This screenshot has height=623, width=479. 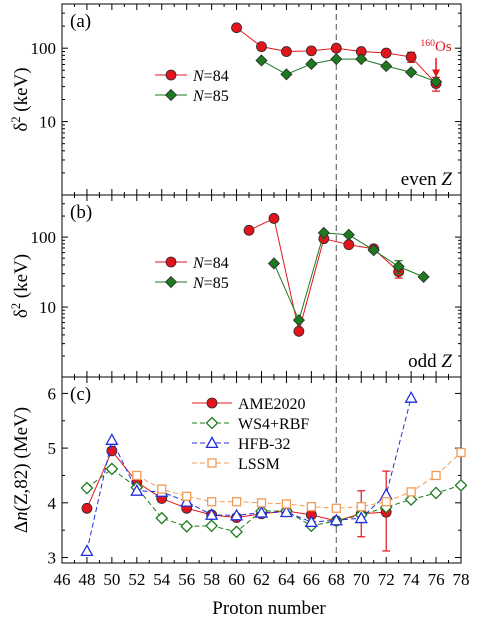 I want to click on panel-corner-label: even Z, so click(x=427, y=179).